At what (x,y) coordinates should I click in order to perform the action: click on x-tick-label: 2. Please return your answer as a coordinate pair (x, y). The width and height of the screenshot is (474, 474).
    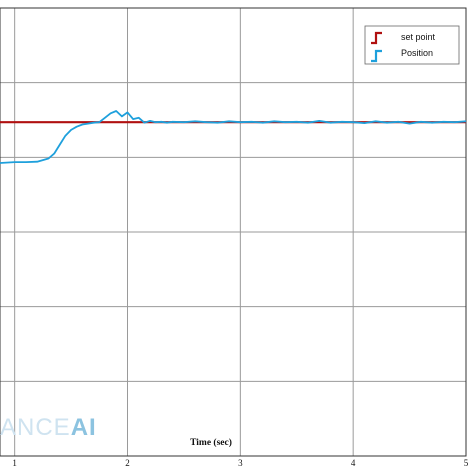
    Looking at the image, I should click on (127, 463).